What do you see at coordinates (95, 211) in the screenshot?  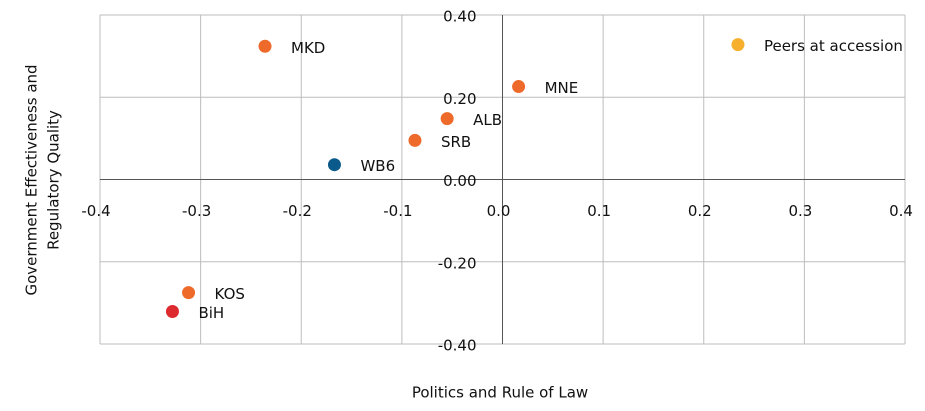 I see `x-tick-label: -0.4` at bounding box center [95, 211].